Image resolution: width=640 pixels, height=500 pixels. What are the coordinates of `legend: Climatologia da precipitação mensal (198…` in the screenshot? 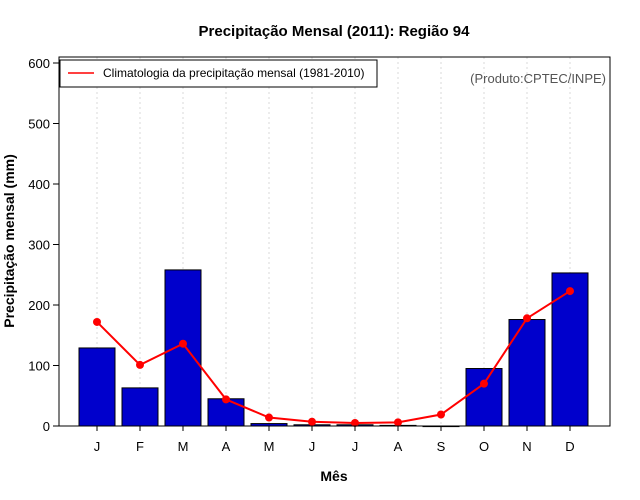 It's located at (218, 73).